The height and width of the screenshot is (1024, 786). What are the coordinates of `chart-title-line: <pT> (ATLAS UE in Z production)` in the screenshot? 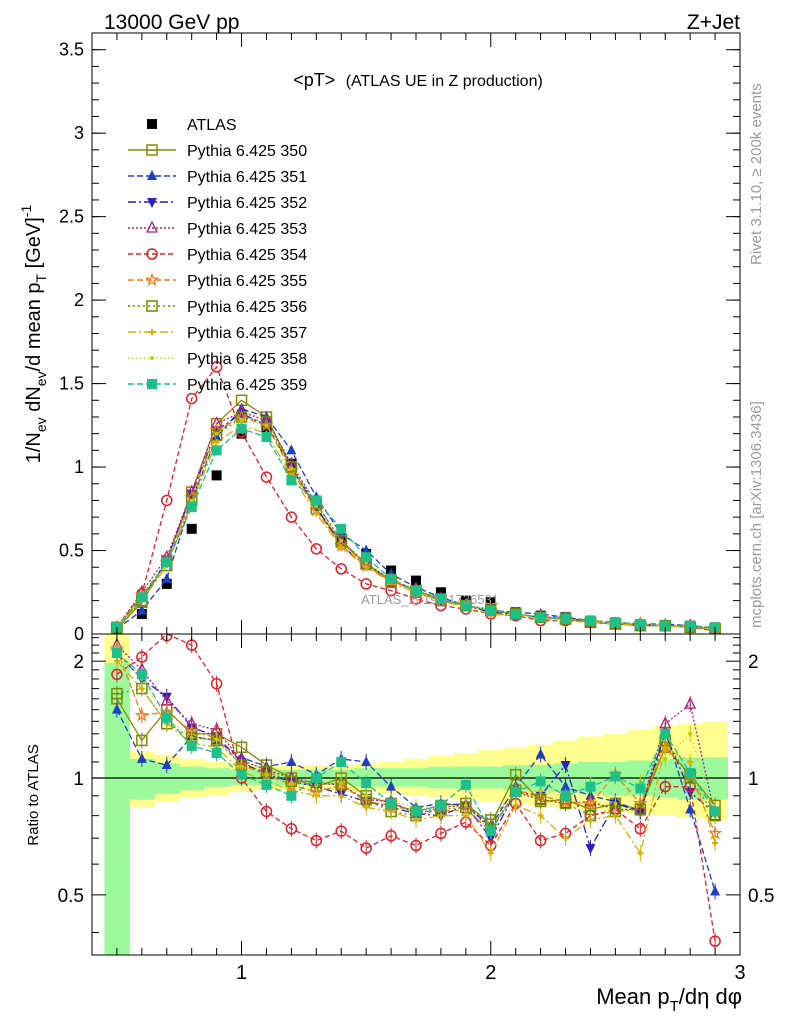 It's located at (418, 80).